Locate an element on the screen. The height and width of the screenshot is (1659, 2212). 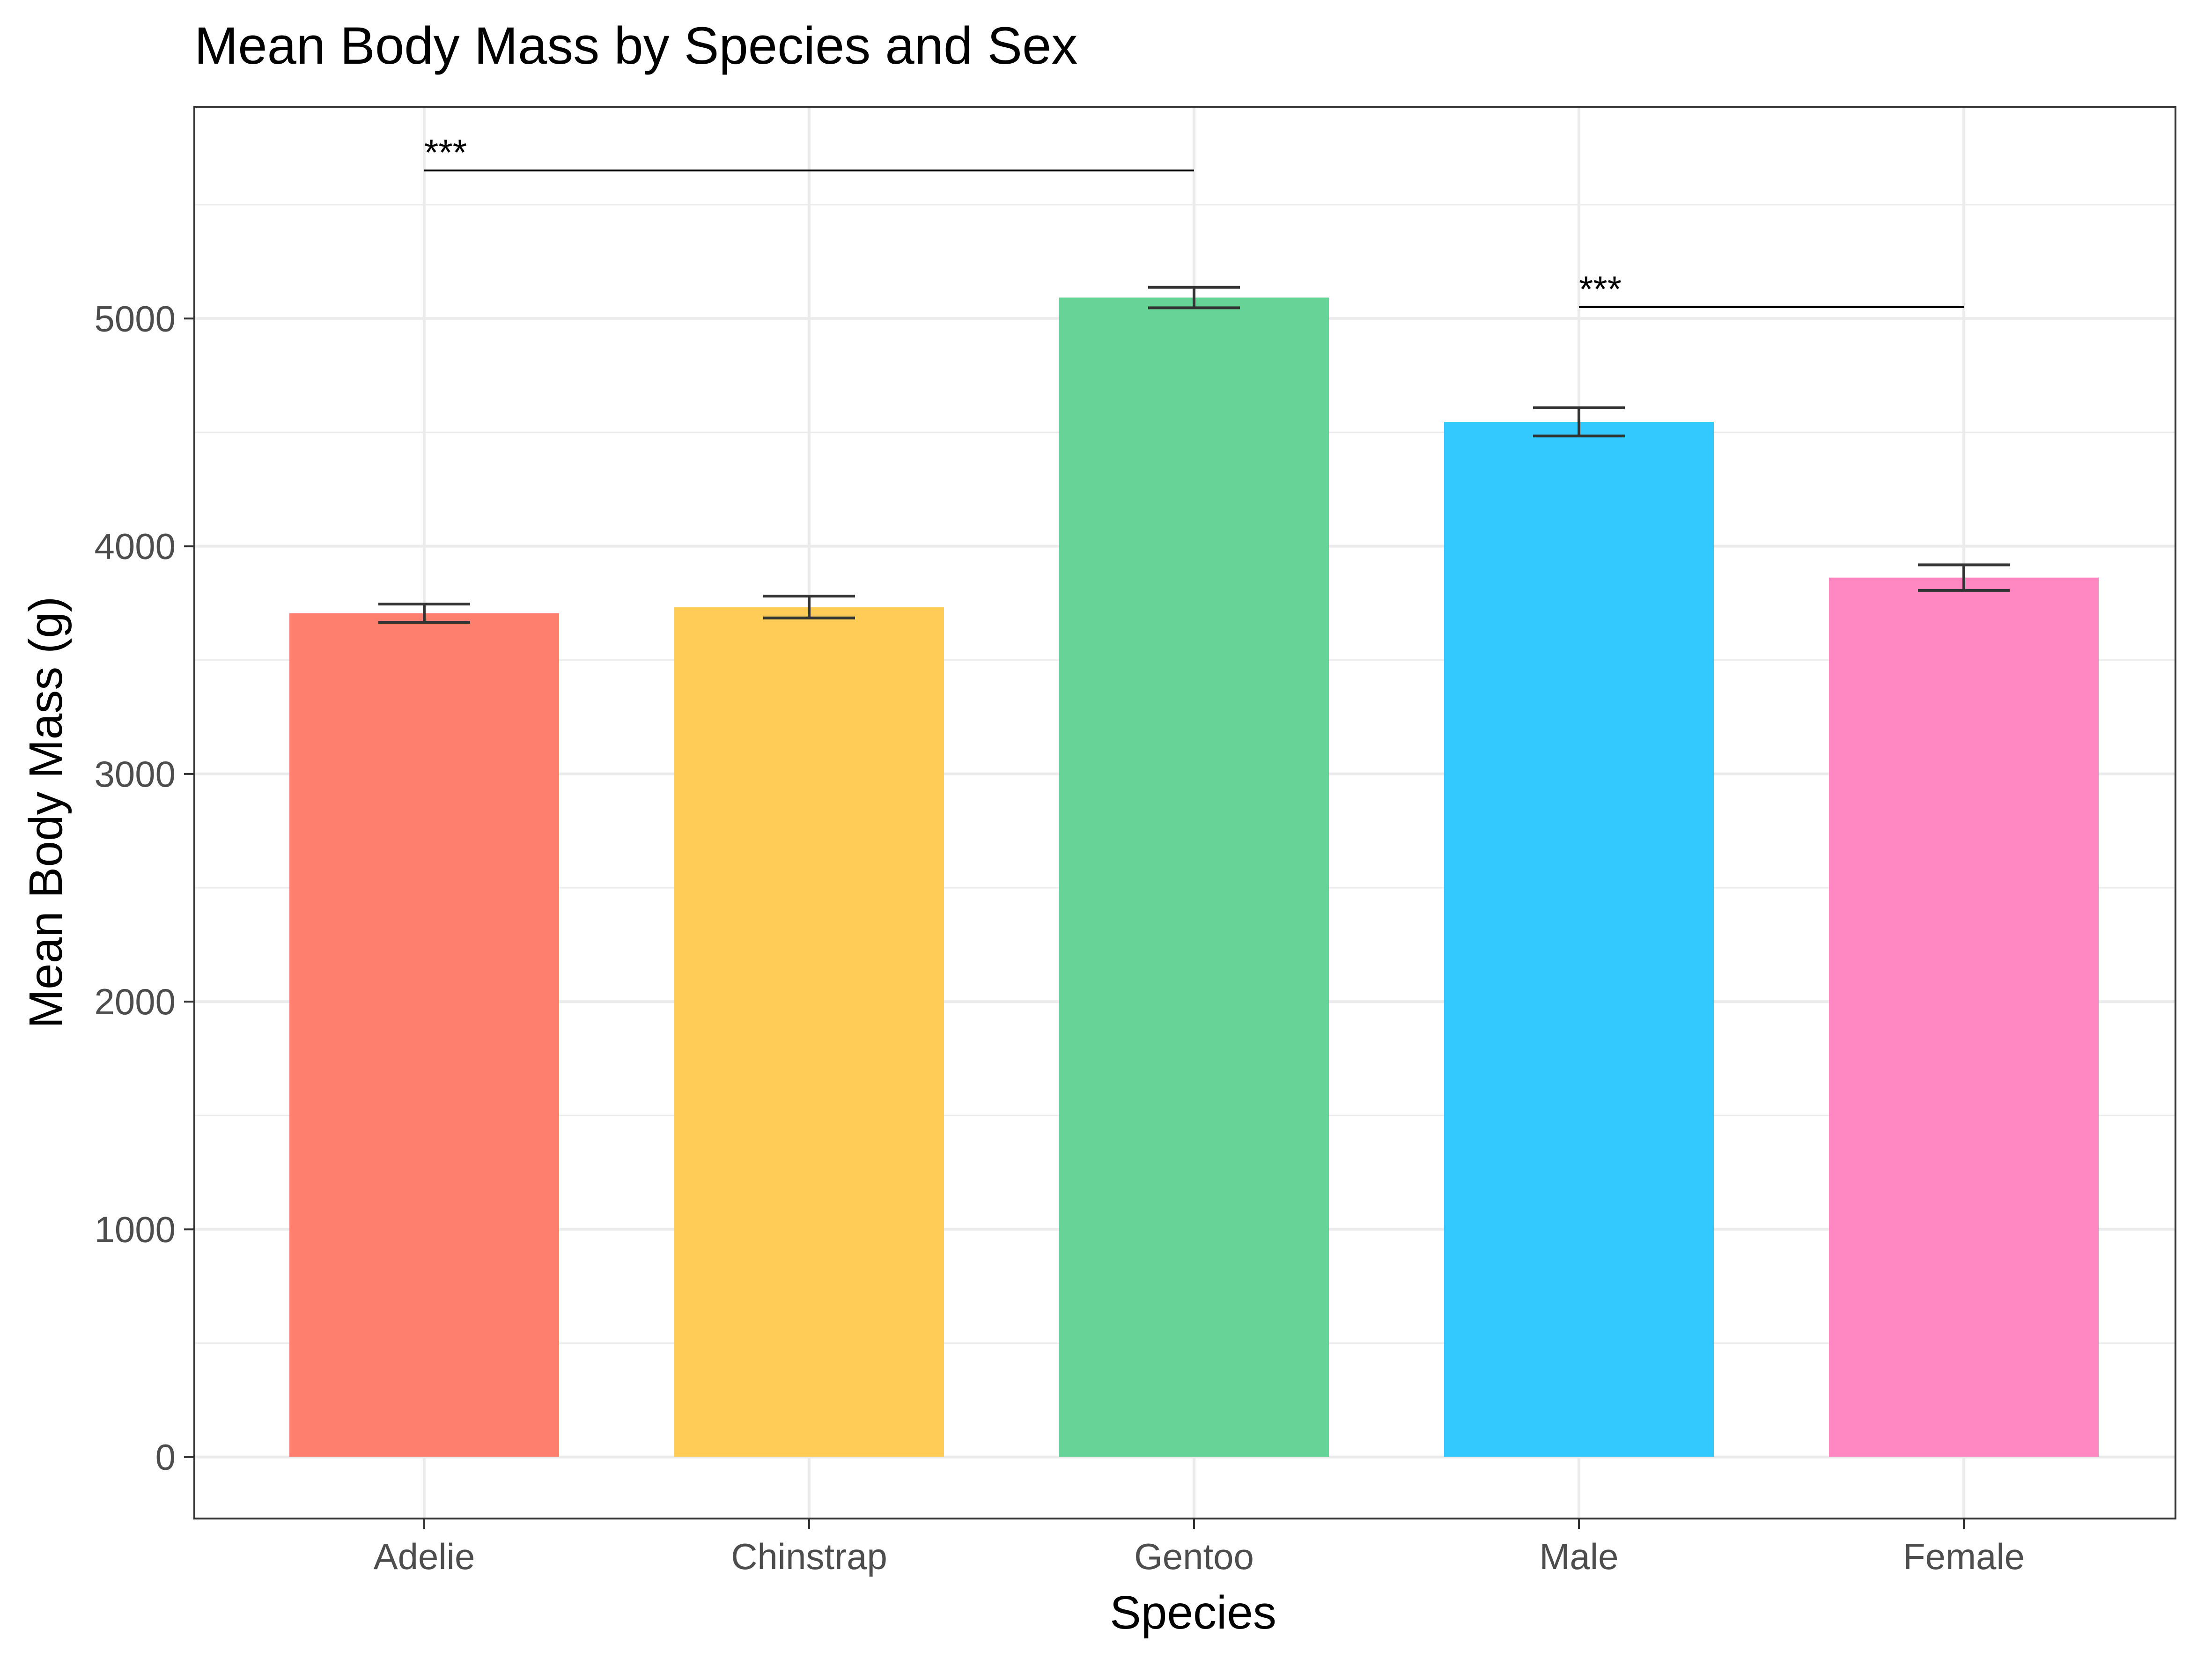
y-axis-title: Mean Body Mass (g) is located at coordinates (46, 813).